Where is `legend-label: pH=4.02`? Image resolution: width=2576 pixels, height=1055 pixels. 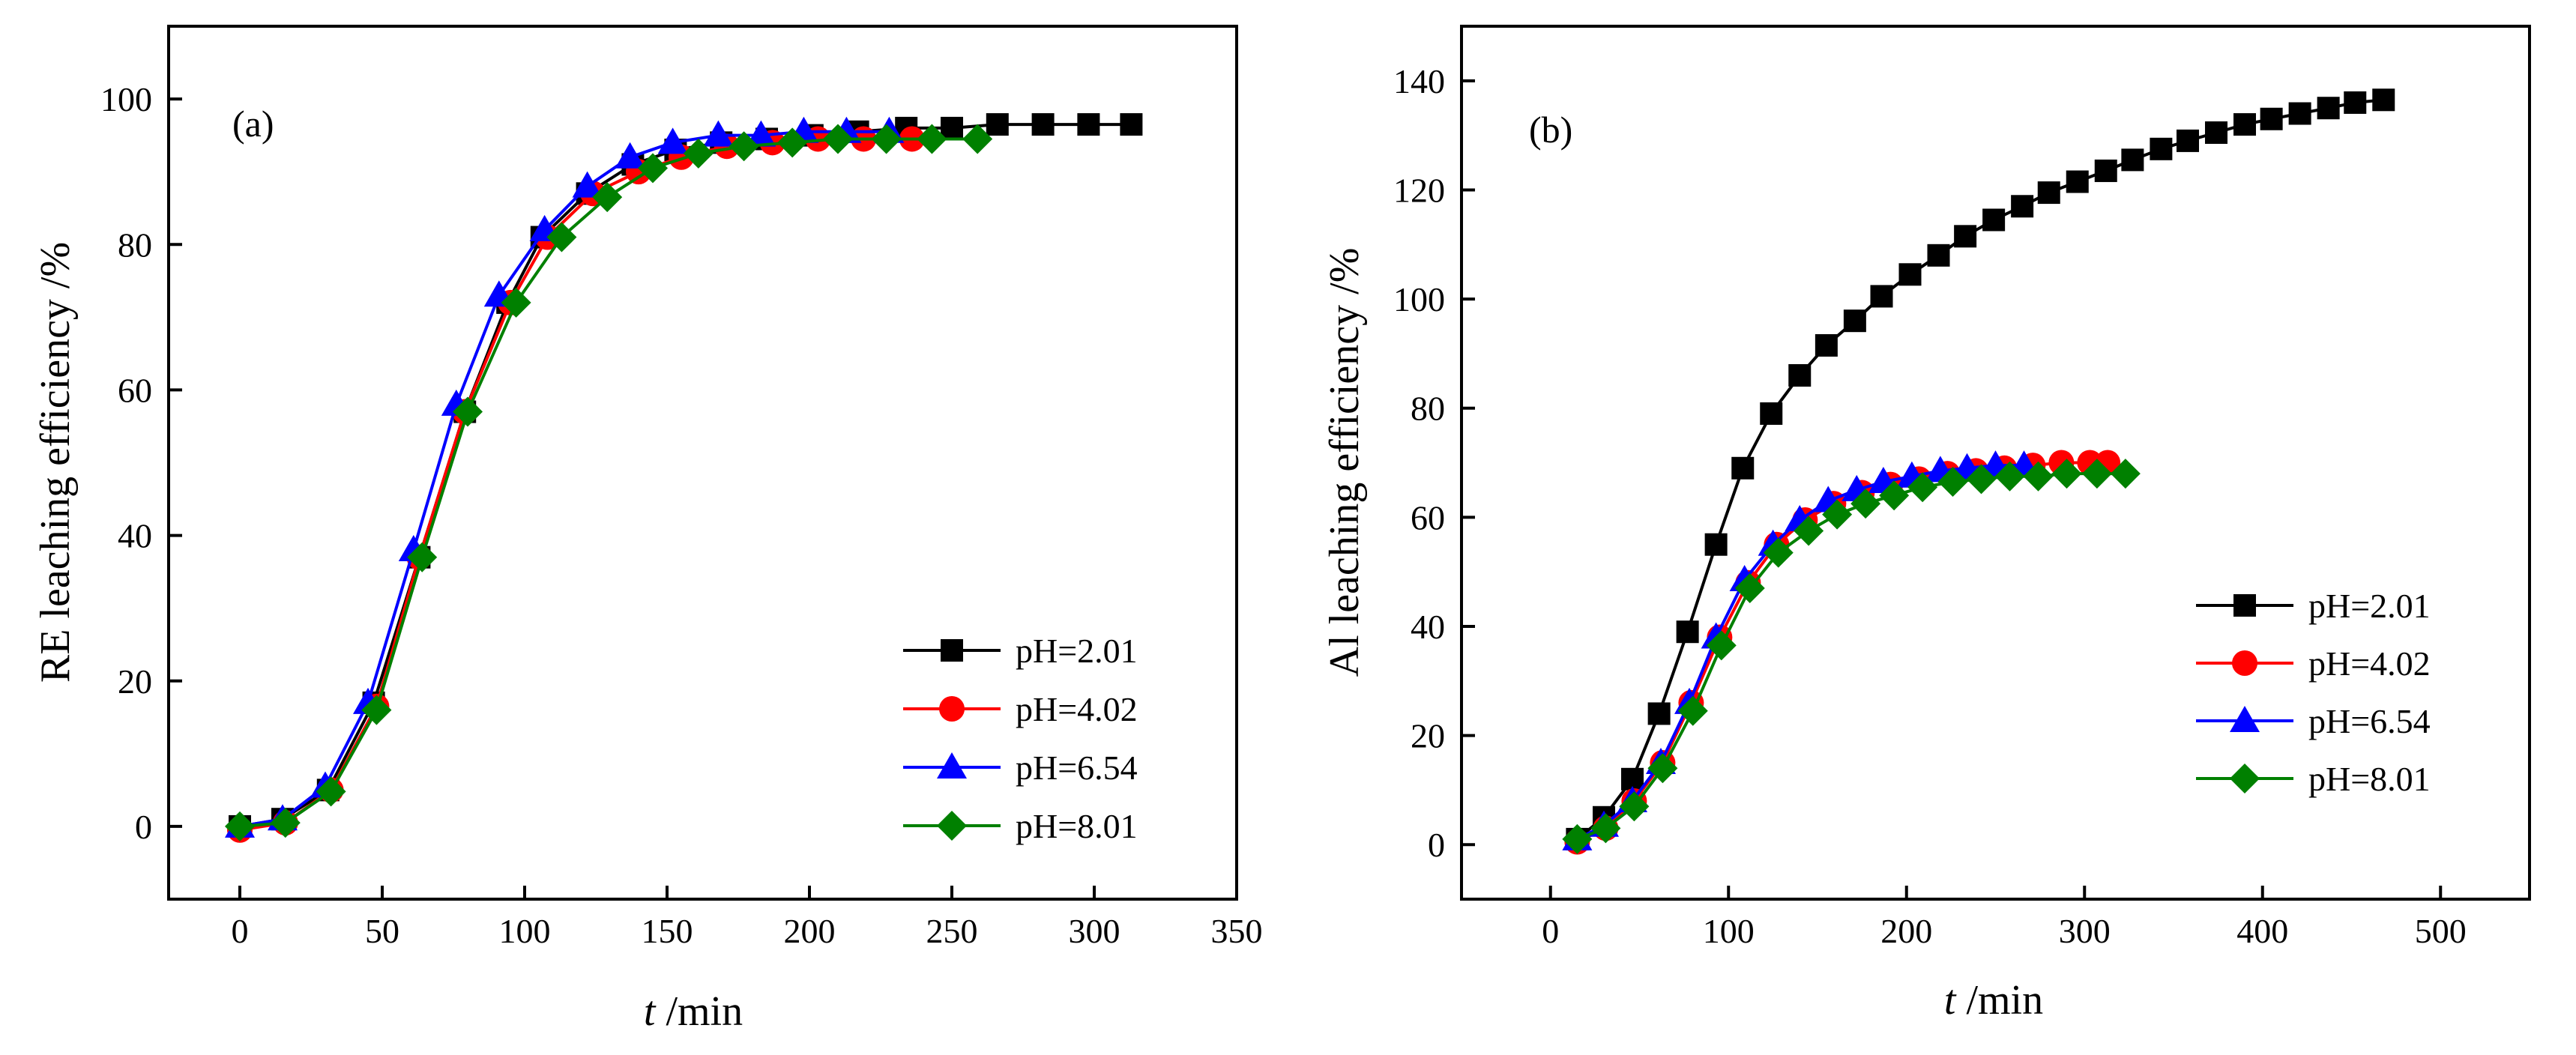 legend-label: pH=4.02 is located at coordinates (1077, 709).